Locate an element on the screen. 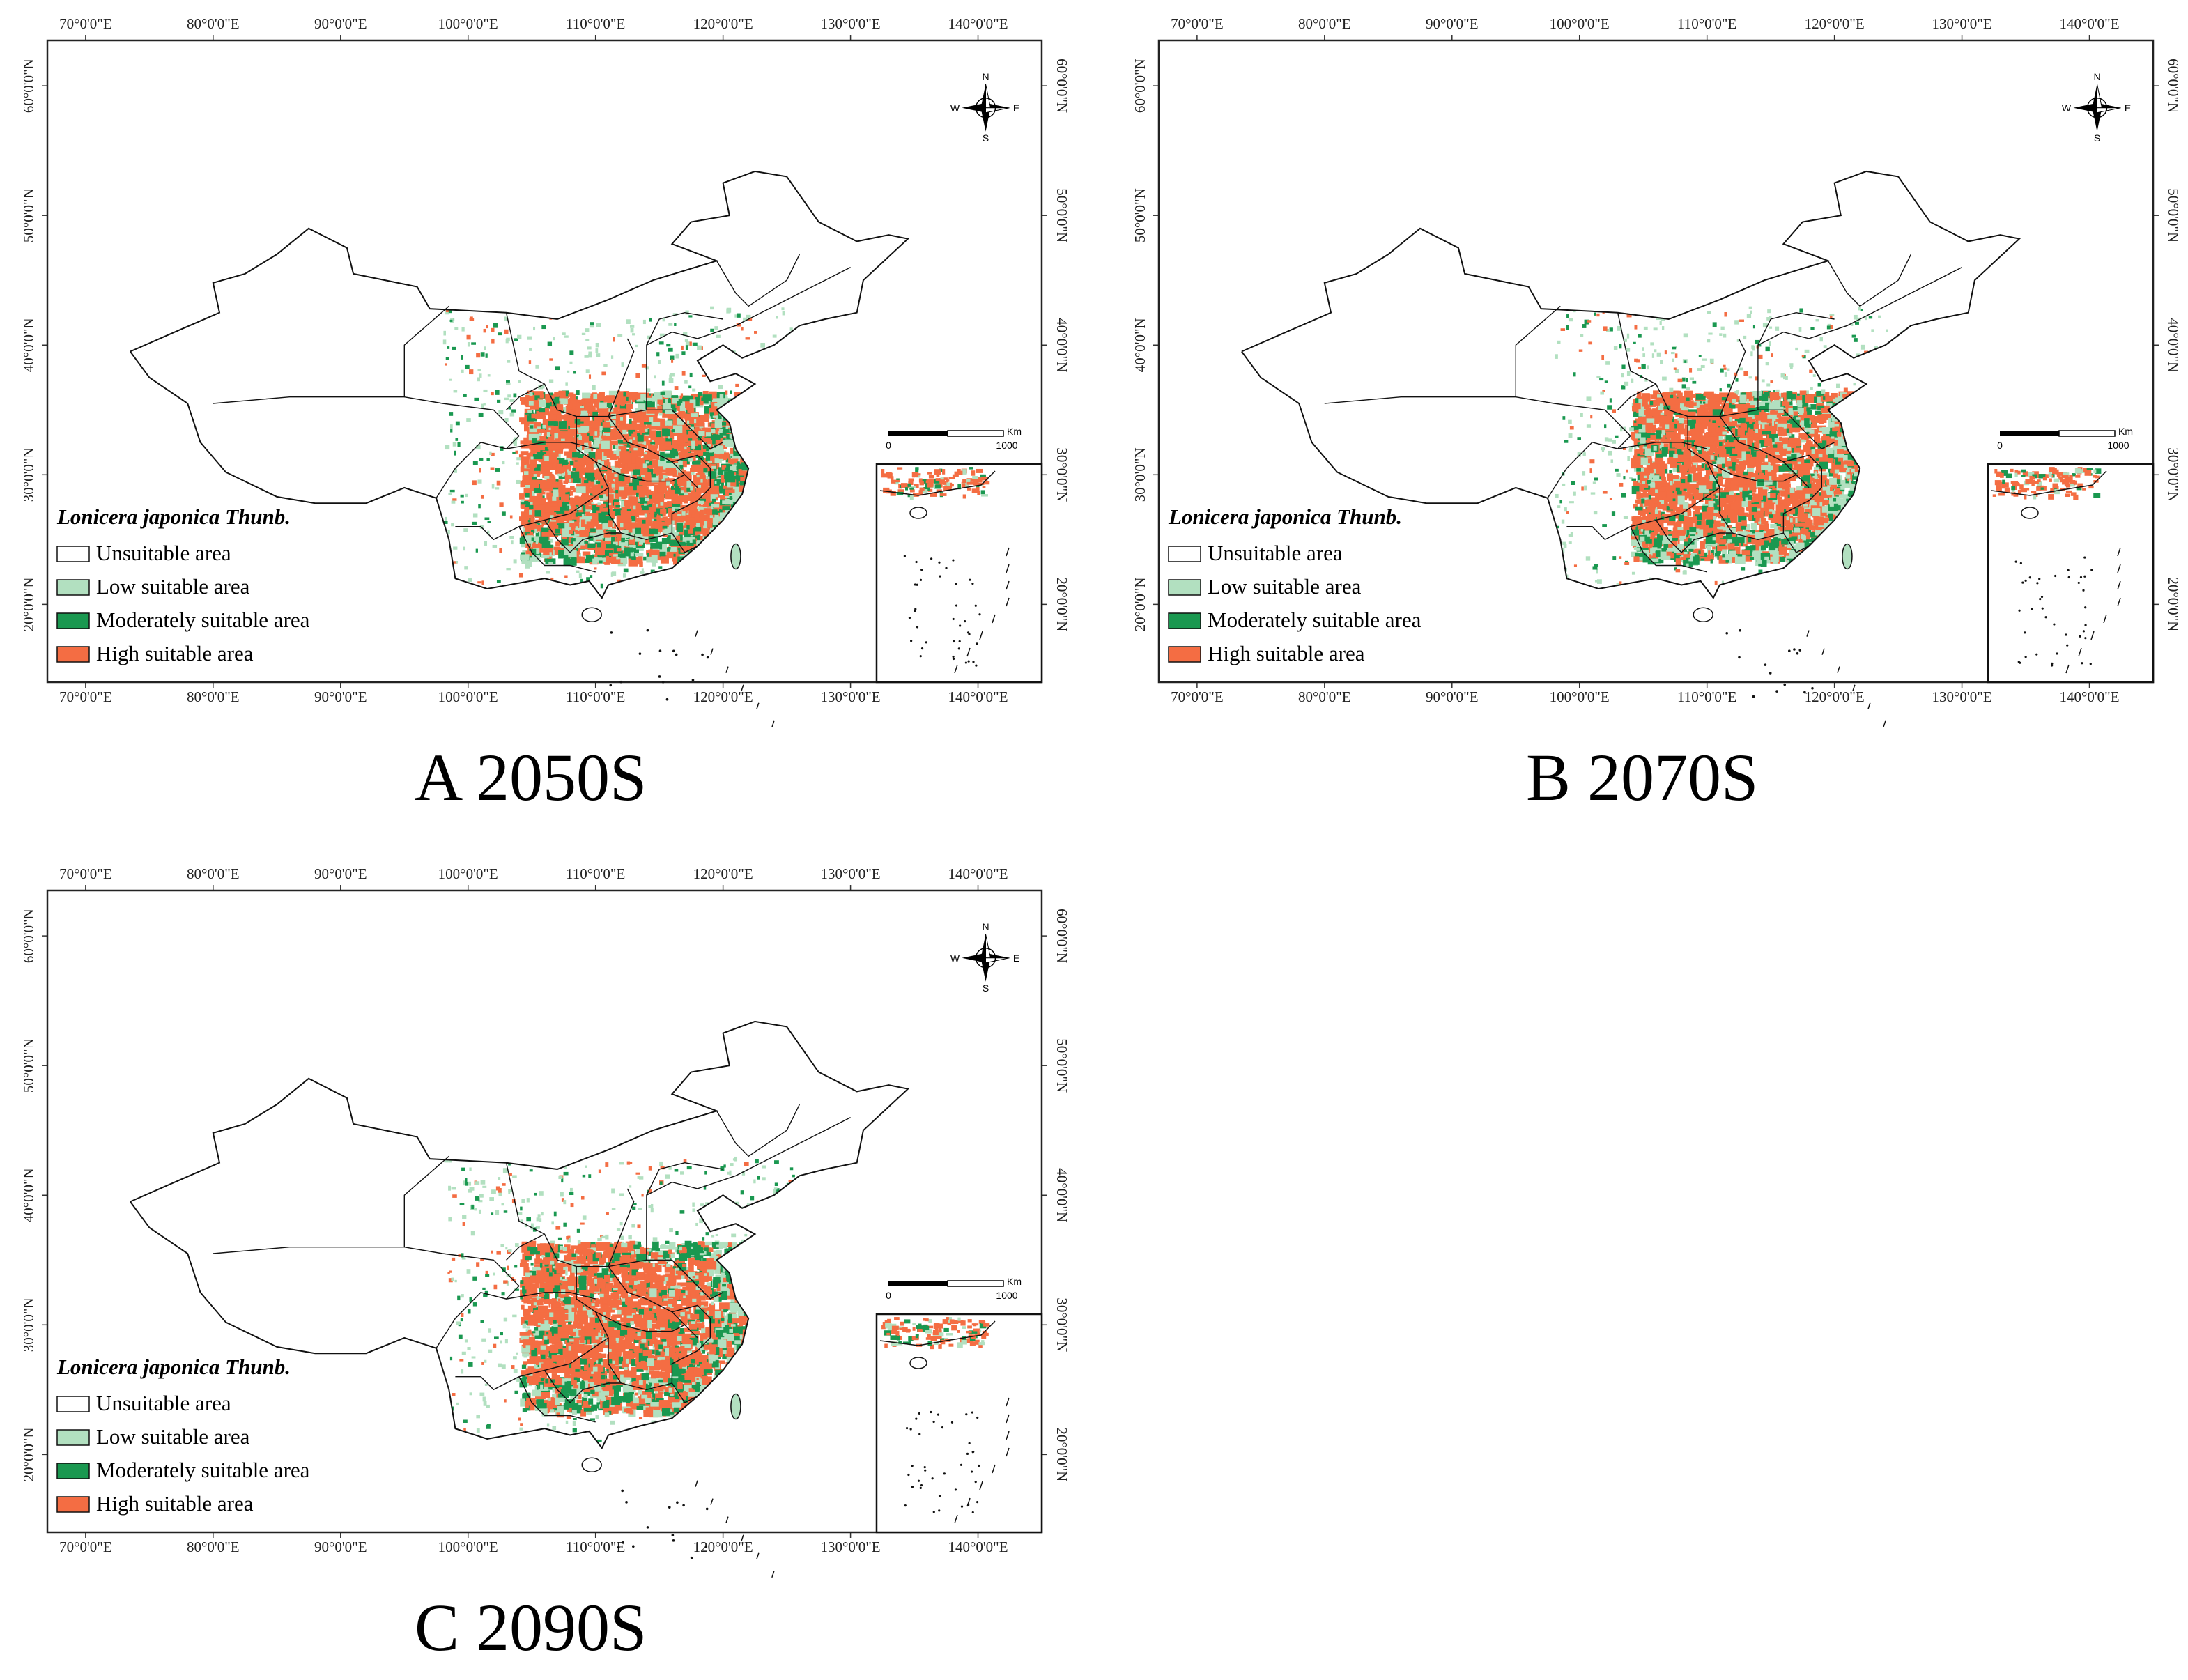 Image resolution: width=2188 pixels, height=1680 pixels. lon-label-top: 80°0'0"E is located at coordinates (1324, 23).